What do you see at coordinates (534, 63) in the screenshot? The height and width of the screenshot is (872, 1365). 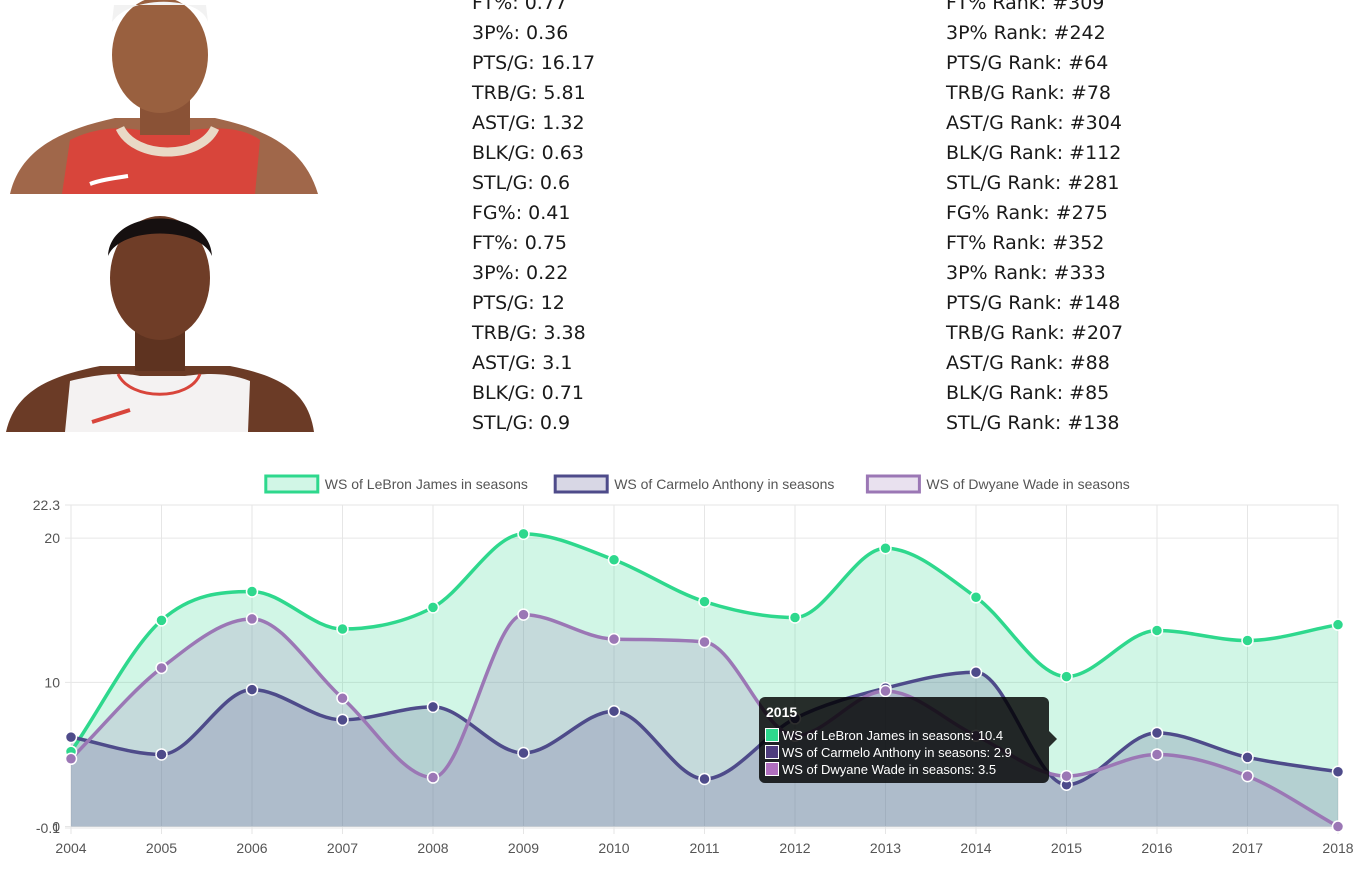 I see `stat-value: PTS/G: 16.17` at bounding box center [534, 63].